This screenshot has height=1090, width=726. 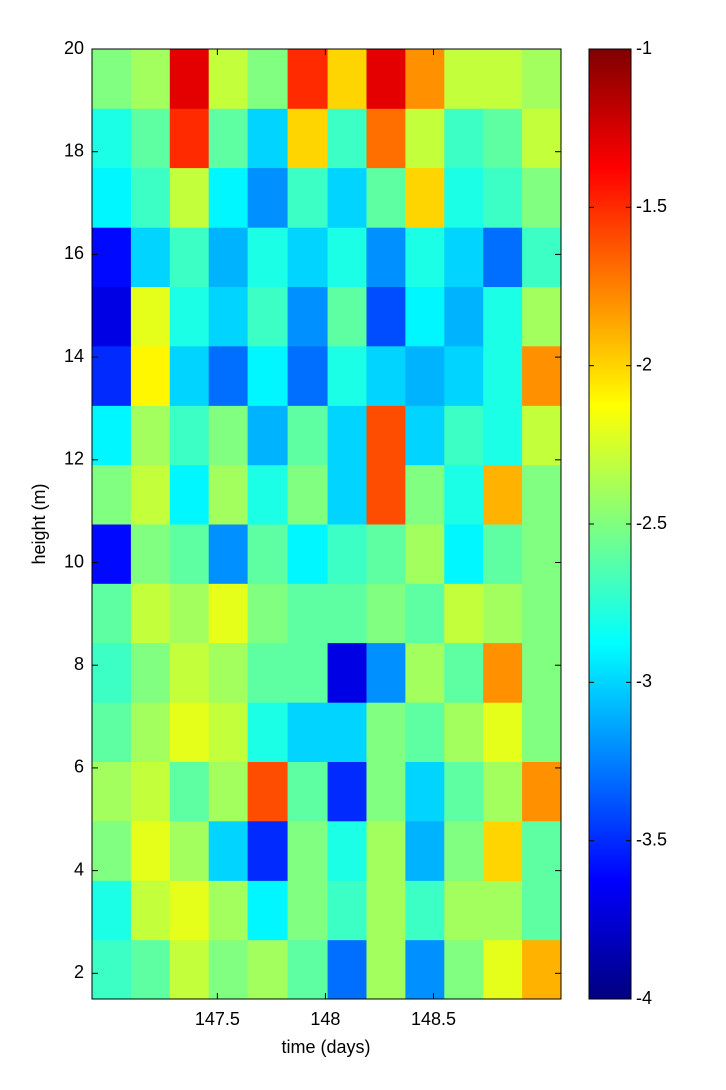 I want to click on y-tick-label: 8, so click(x=79, y=664).